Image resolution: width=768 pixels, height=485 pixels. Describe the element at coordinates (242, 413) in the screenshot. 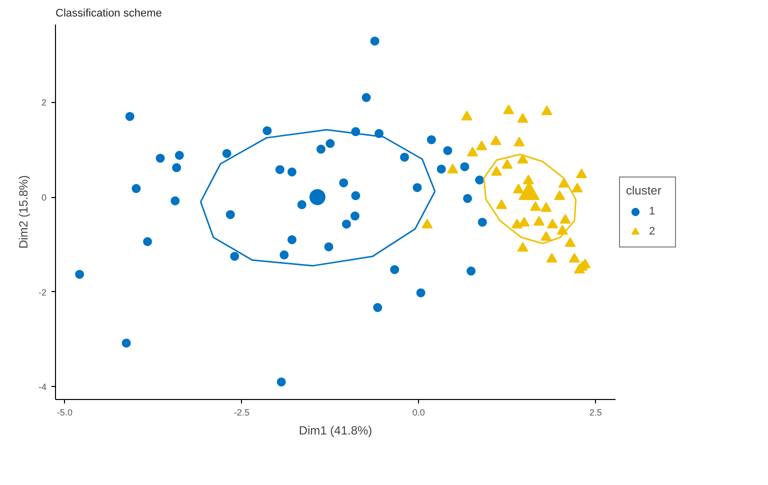

I see `x-tick-label: -2.5` at that location.